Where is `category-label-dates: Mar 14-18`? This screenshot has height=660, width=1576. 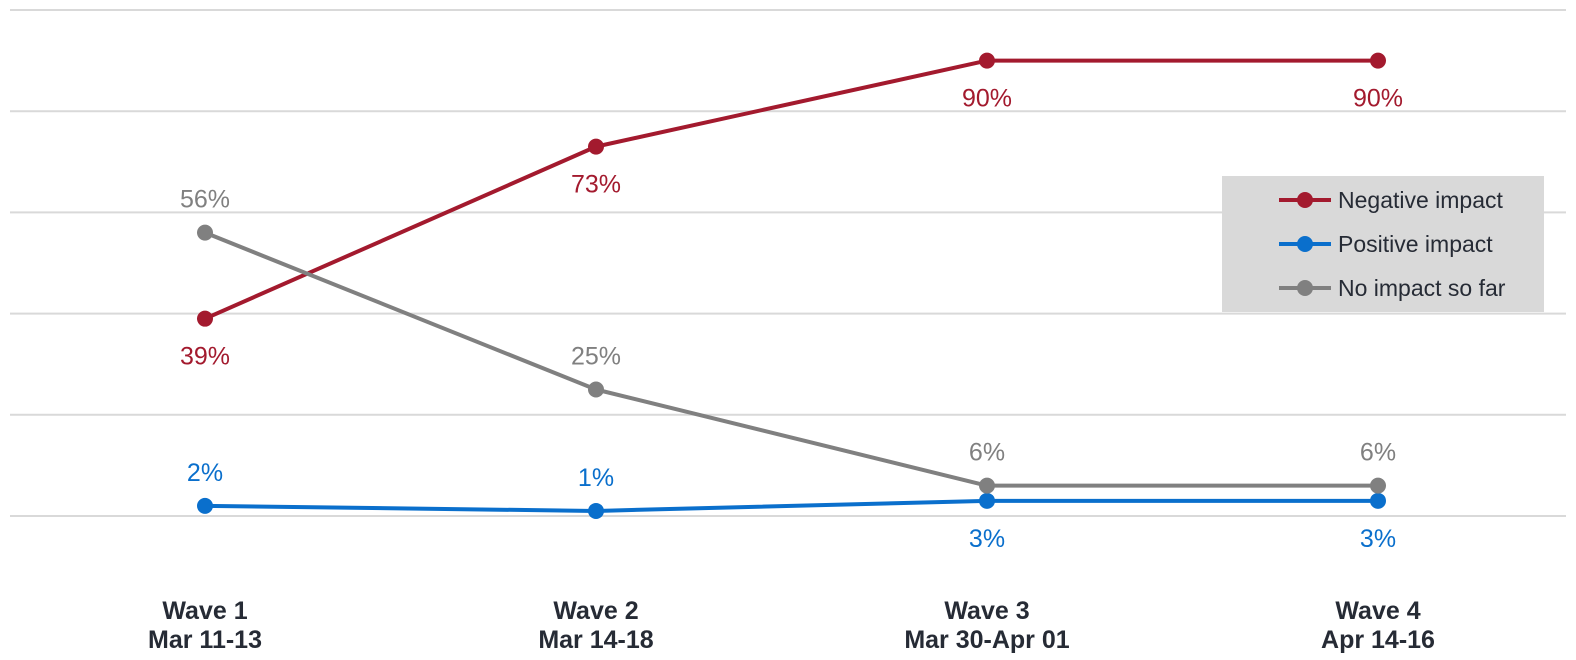
category-label-dates: Mar 14-18 is located at coordinates (595, 640).